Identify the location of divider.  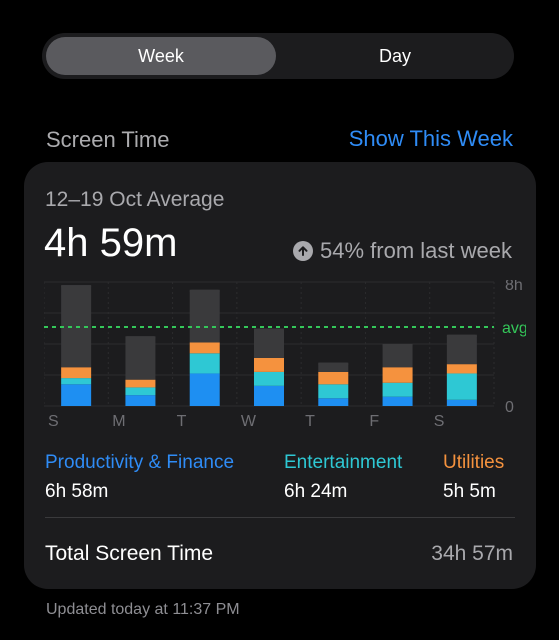
(280, 517).